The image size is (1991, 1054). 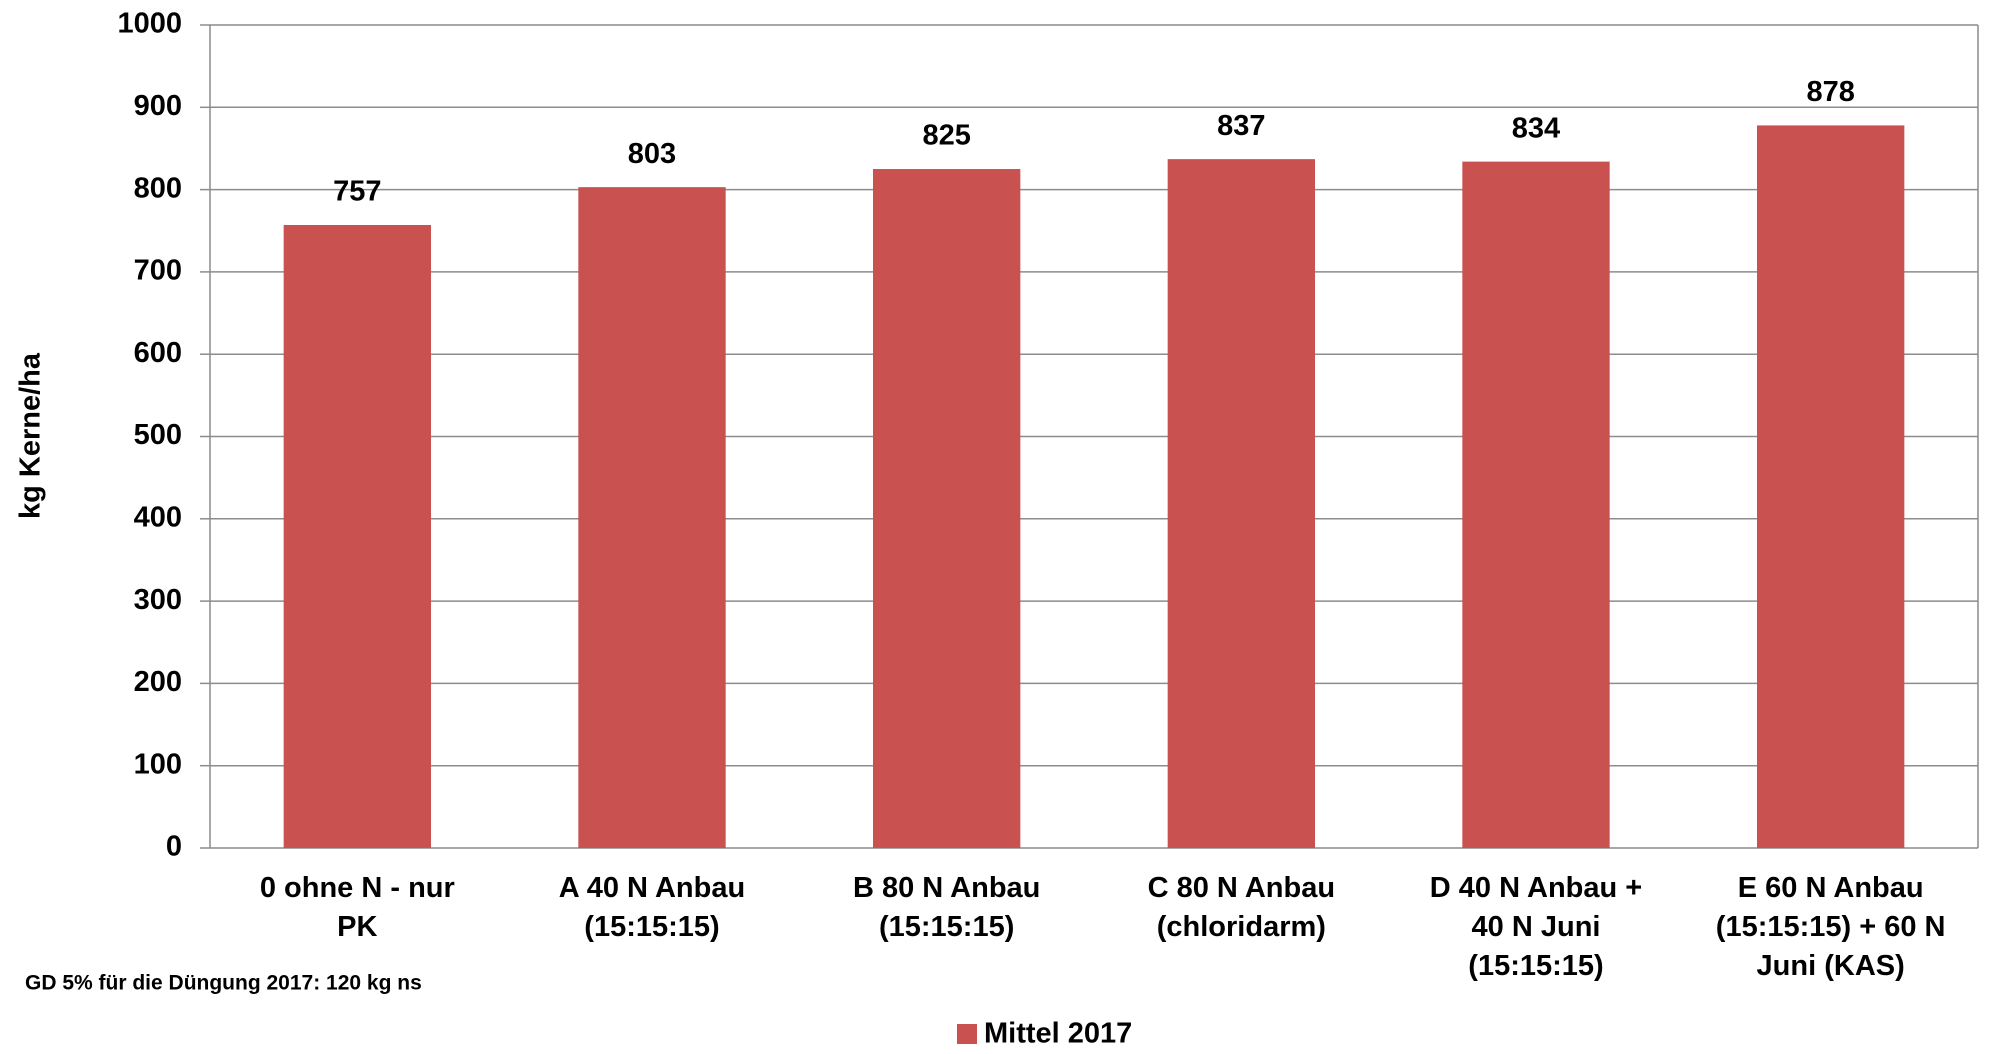 What do you see at coordinates (158, 106) in the screenshot?
I see `y-tick-label: 900` at bounding box center [158, 106].